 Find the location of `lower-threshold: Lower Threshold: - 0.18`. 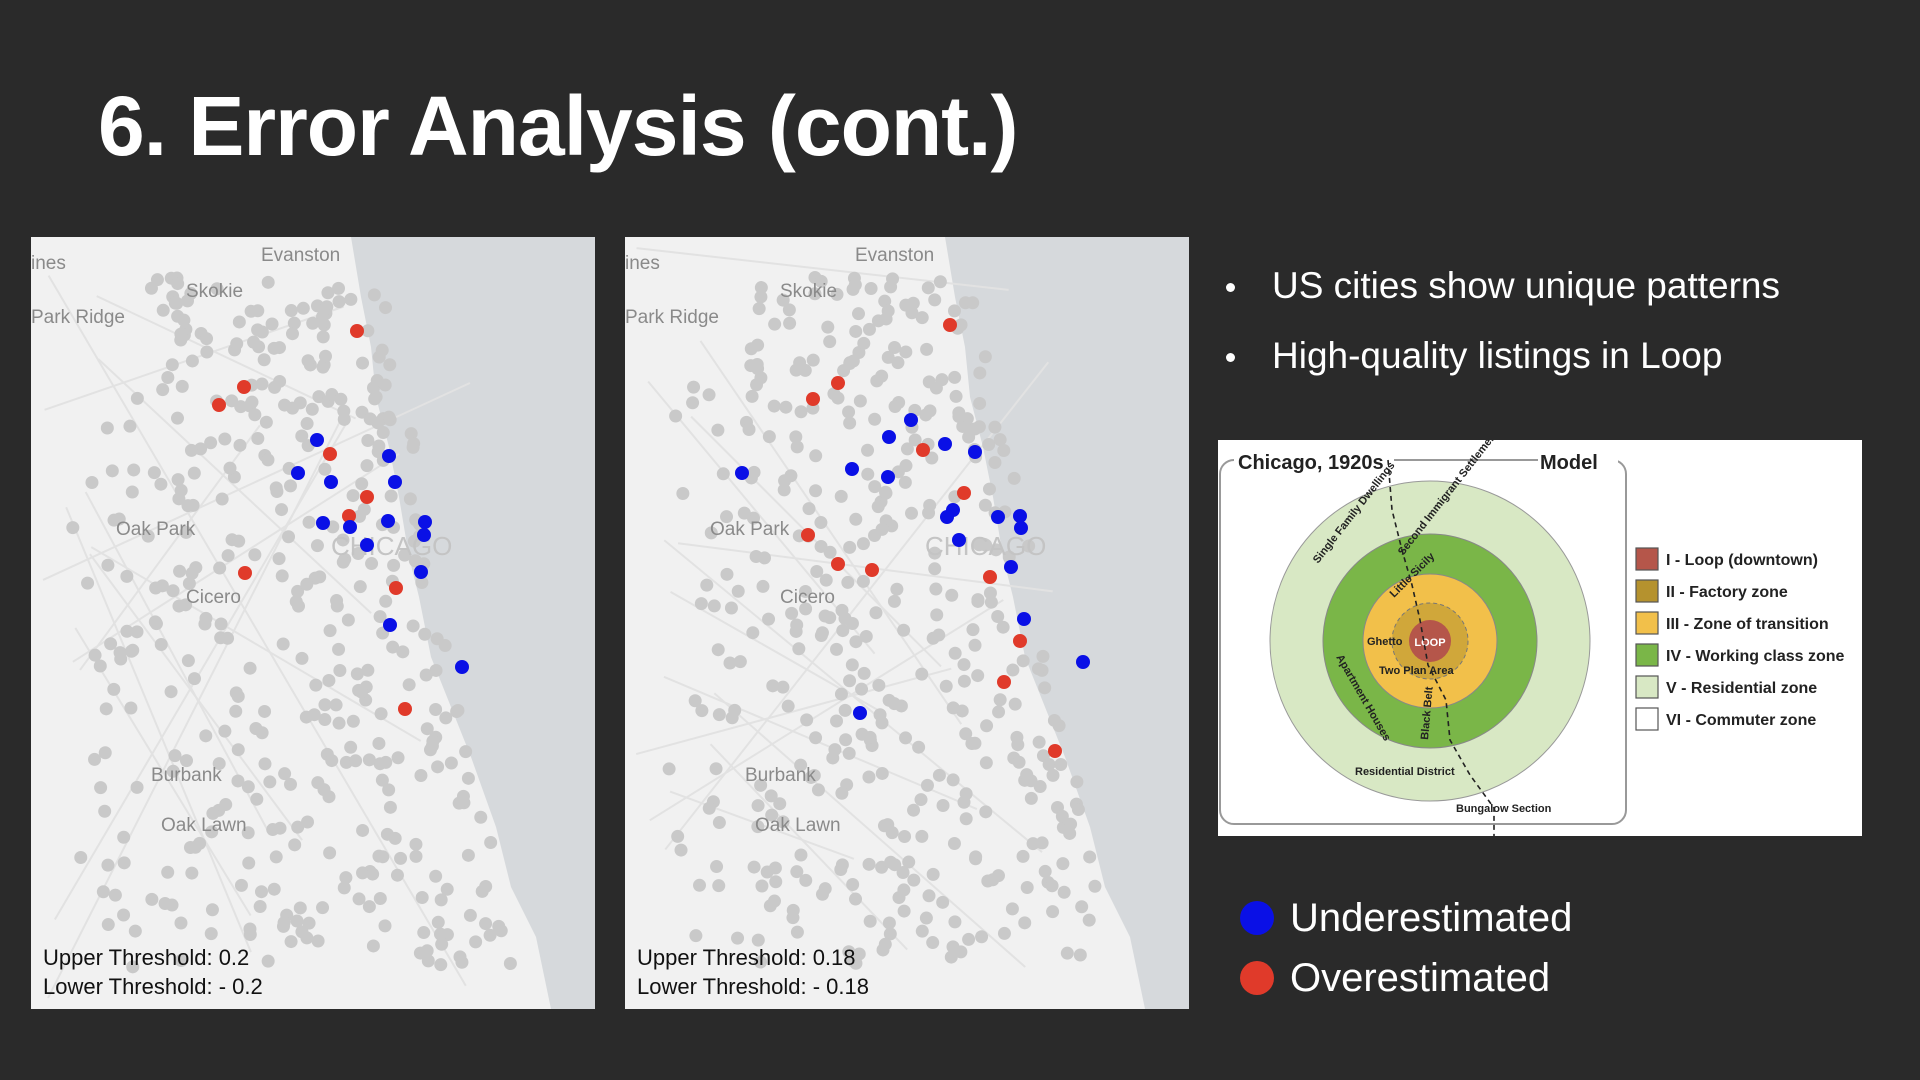

lower-threshold: Lower Threshold: - 0.18 is located at coordinates (753, 986).